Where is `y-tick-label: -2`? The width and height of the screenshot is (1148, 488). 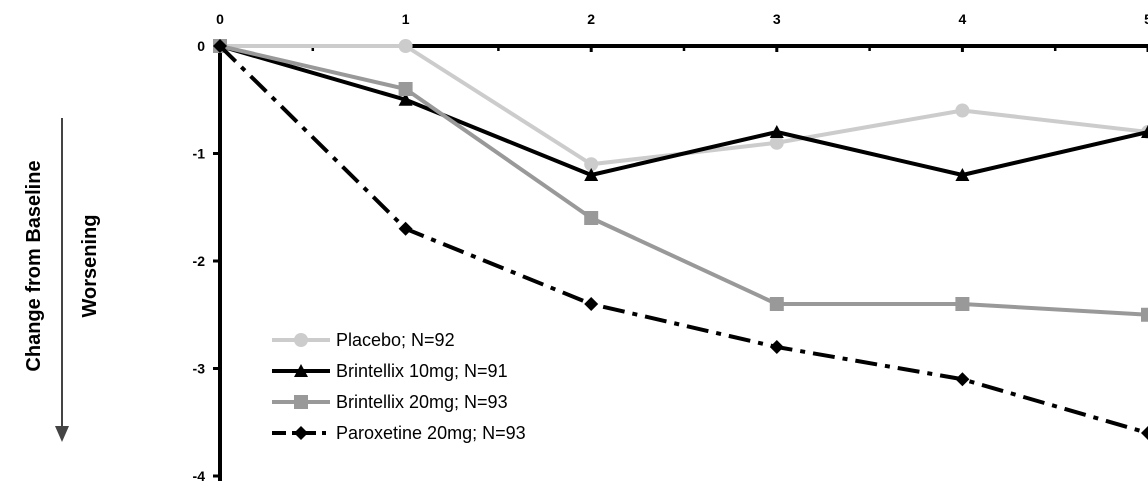
y-tick-label: -2 is located at coordinates (199, 261).